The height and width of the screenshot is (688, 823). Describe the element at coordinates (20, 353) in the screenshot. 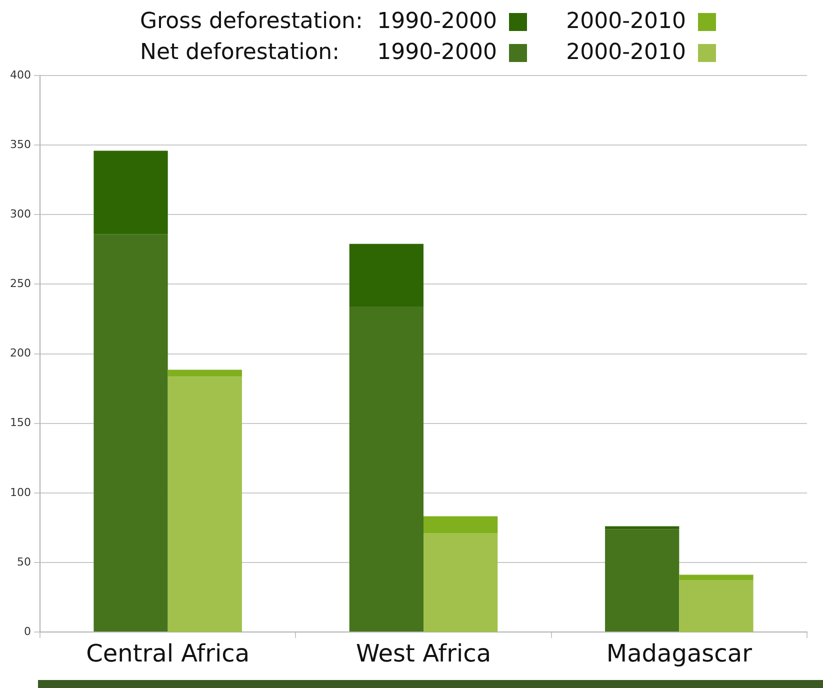

I see `y-tick-label: 200` at that location.